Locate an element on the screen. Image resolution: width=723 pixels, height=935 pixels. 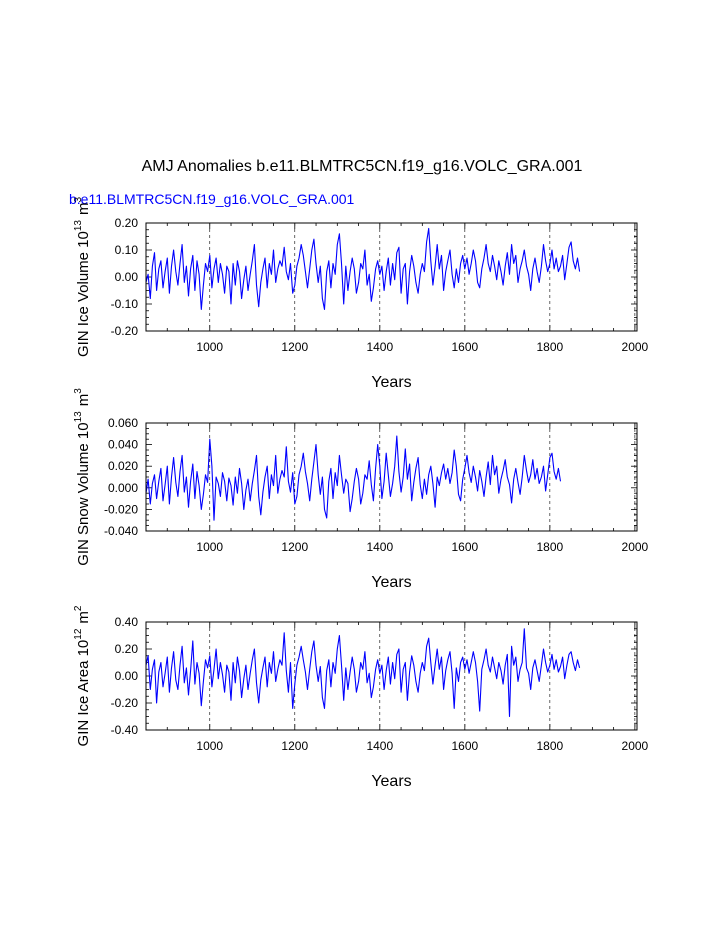
y-tick-label: -0.020 is located at coordinates (121, 509).